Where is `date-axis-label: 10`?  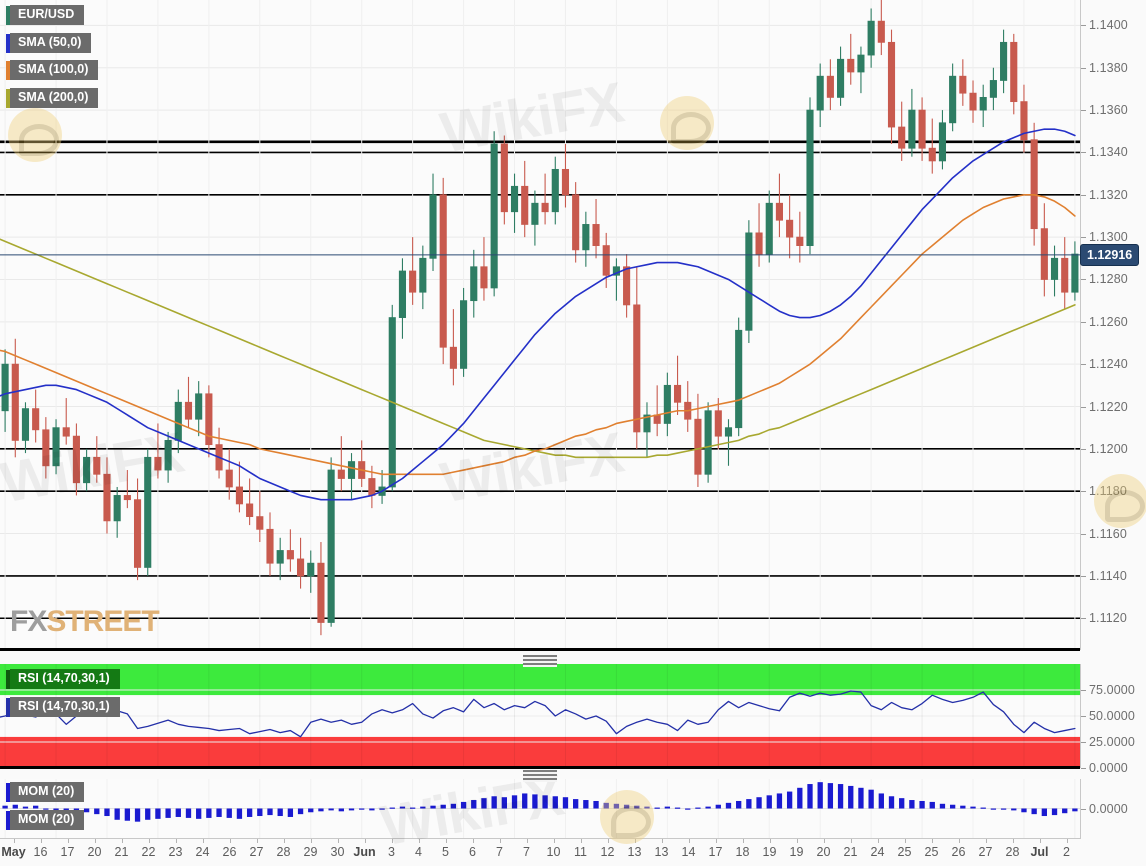 date-axis-label: 10 is located at coordinates (553, 852).